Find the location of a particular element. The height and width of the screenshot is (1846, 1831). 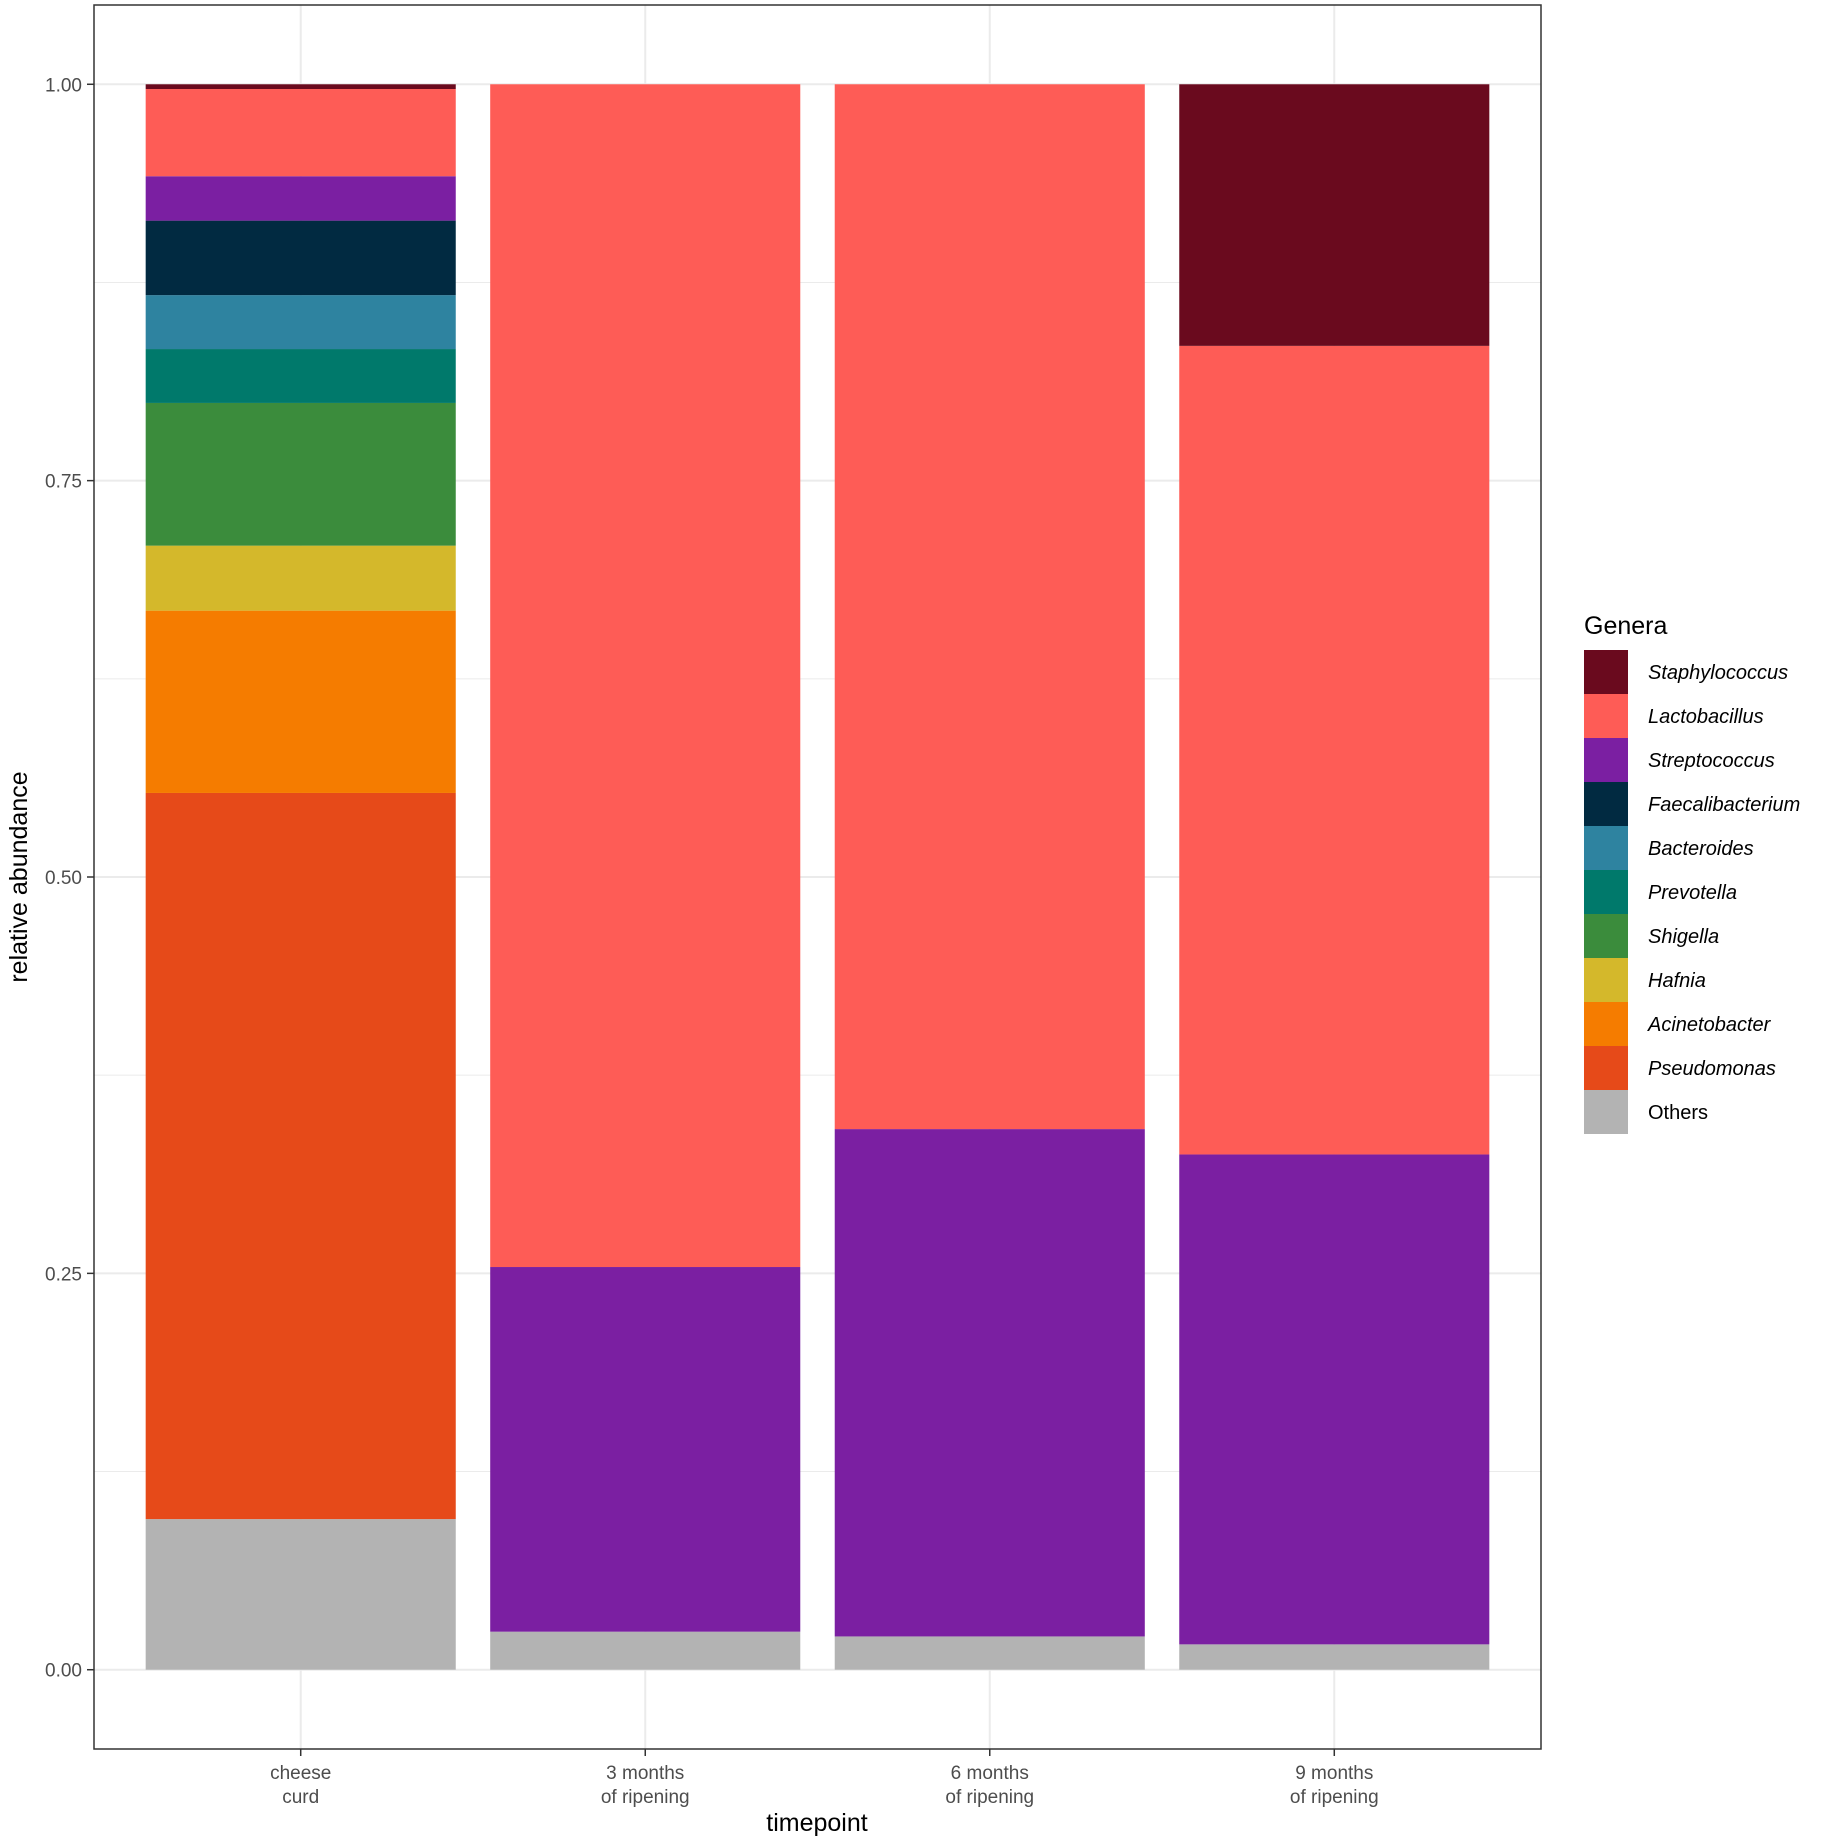

legend-key-streptococcus is located at coordinates (1606, 760).